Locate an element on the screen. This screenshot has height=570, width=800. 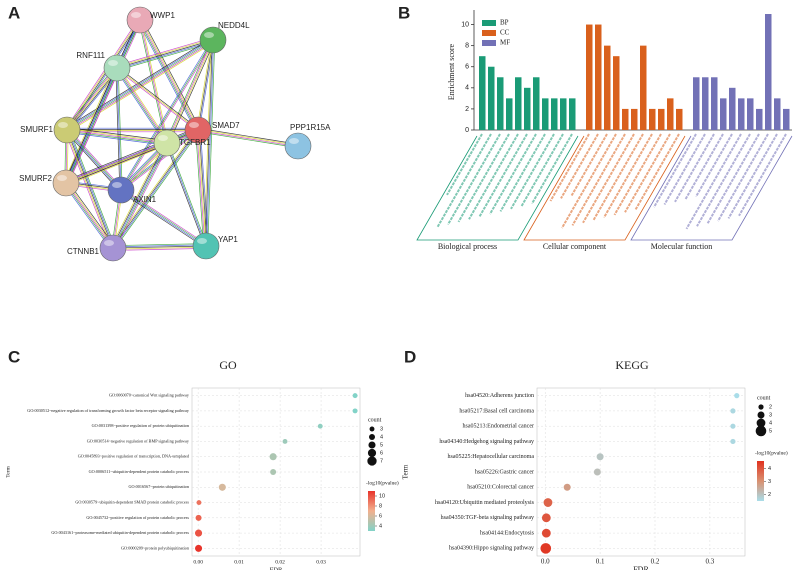
legend-label: 5 is located at coordinates (770, 431).